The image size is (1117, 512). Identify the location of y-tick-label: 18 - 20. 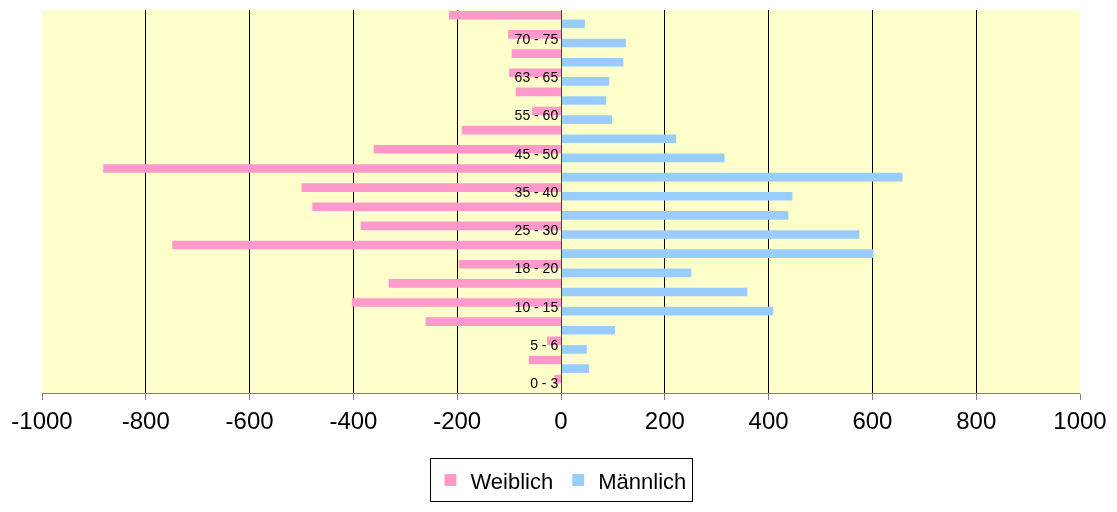
(536, 268).